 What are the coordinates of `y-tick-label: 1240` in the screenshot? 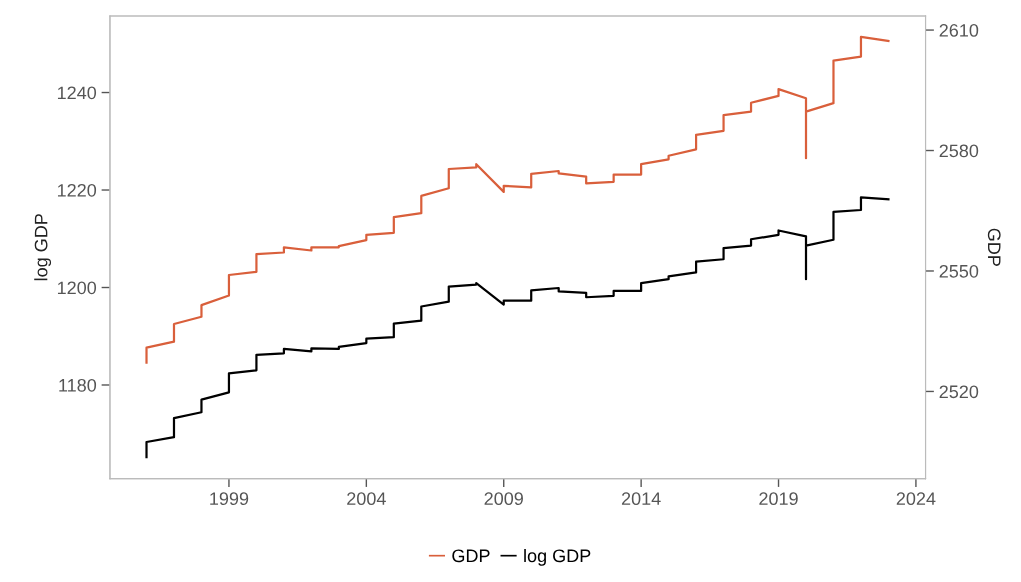 It's located at (77, 93).